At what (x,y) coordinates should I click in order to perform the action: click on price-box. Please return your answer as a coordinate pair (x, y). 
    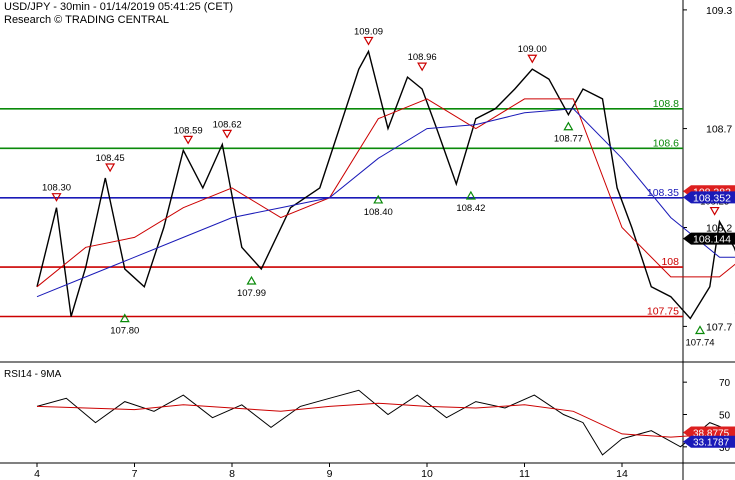
    Looking at the image, I should click on (709, 197).